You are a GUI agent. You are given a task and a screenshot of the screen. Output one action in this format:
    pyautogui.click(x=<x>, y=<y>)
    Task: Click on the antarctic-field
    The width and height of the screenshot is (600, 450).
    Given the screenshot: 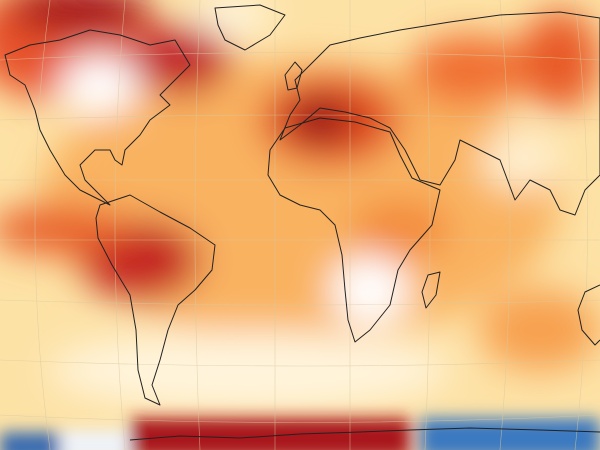 What is the action you would take?
    pyautogui.click(x=300, y=434)
    